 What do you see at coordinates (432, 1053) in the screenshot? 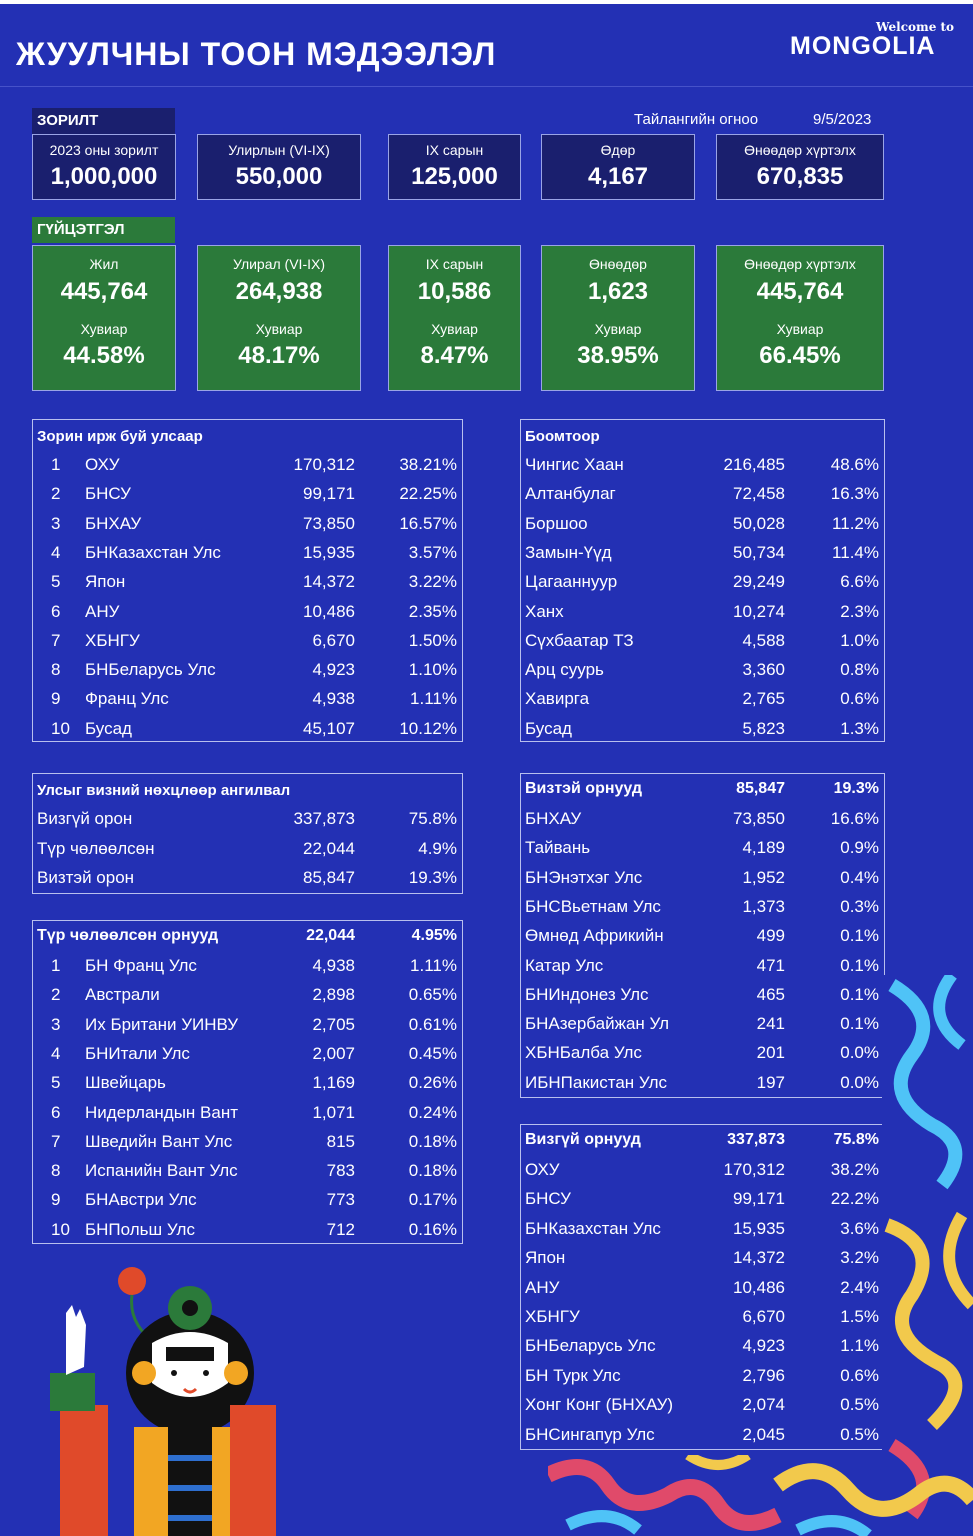
I see `percent-cell: 0.45%` at bounding box center [432, 1053].